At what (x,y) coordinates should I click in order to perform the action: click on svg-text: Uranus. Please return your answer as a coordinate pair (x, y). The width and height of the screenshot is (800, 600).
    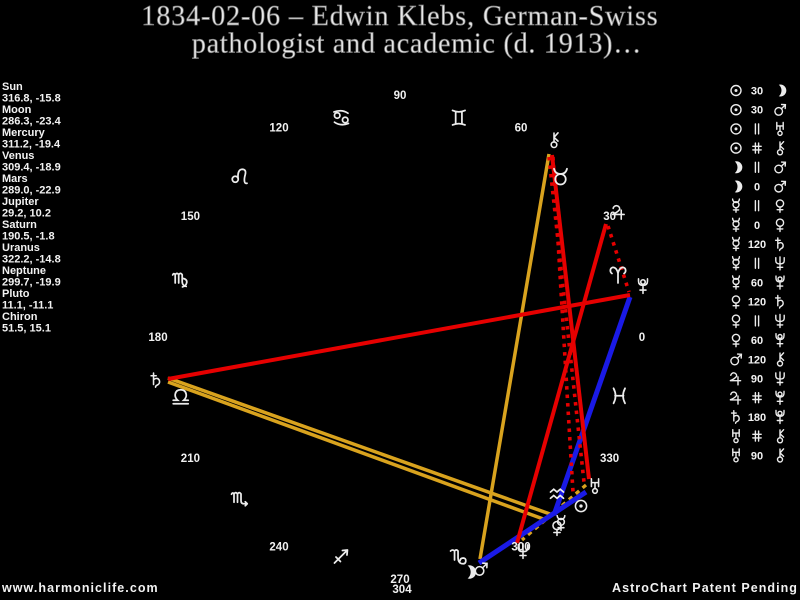
    Looking at the image, I should click on (21, 248).